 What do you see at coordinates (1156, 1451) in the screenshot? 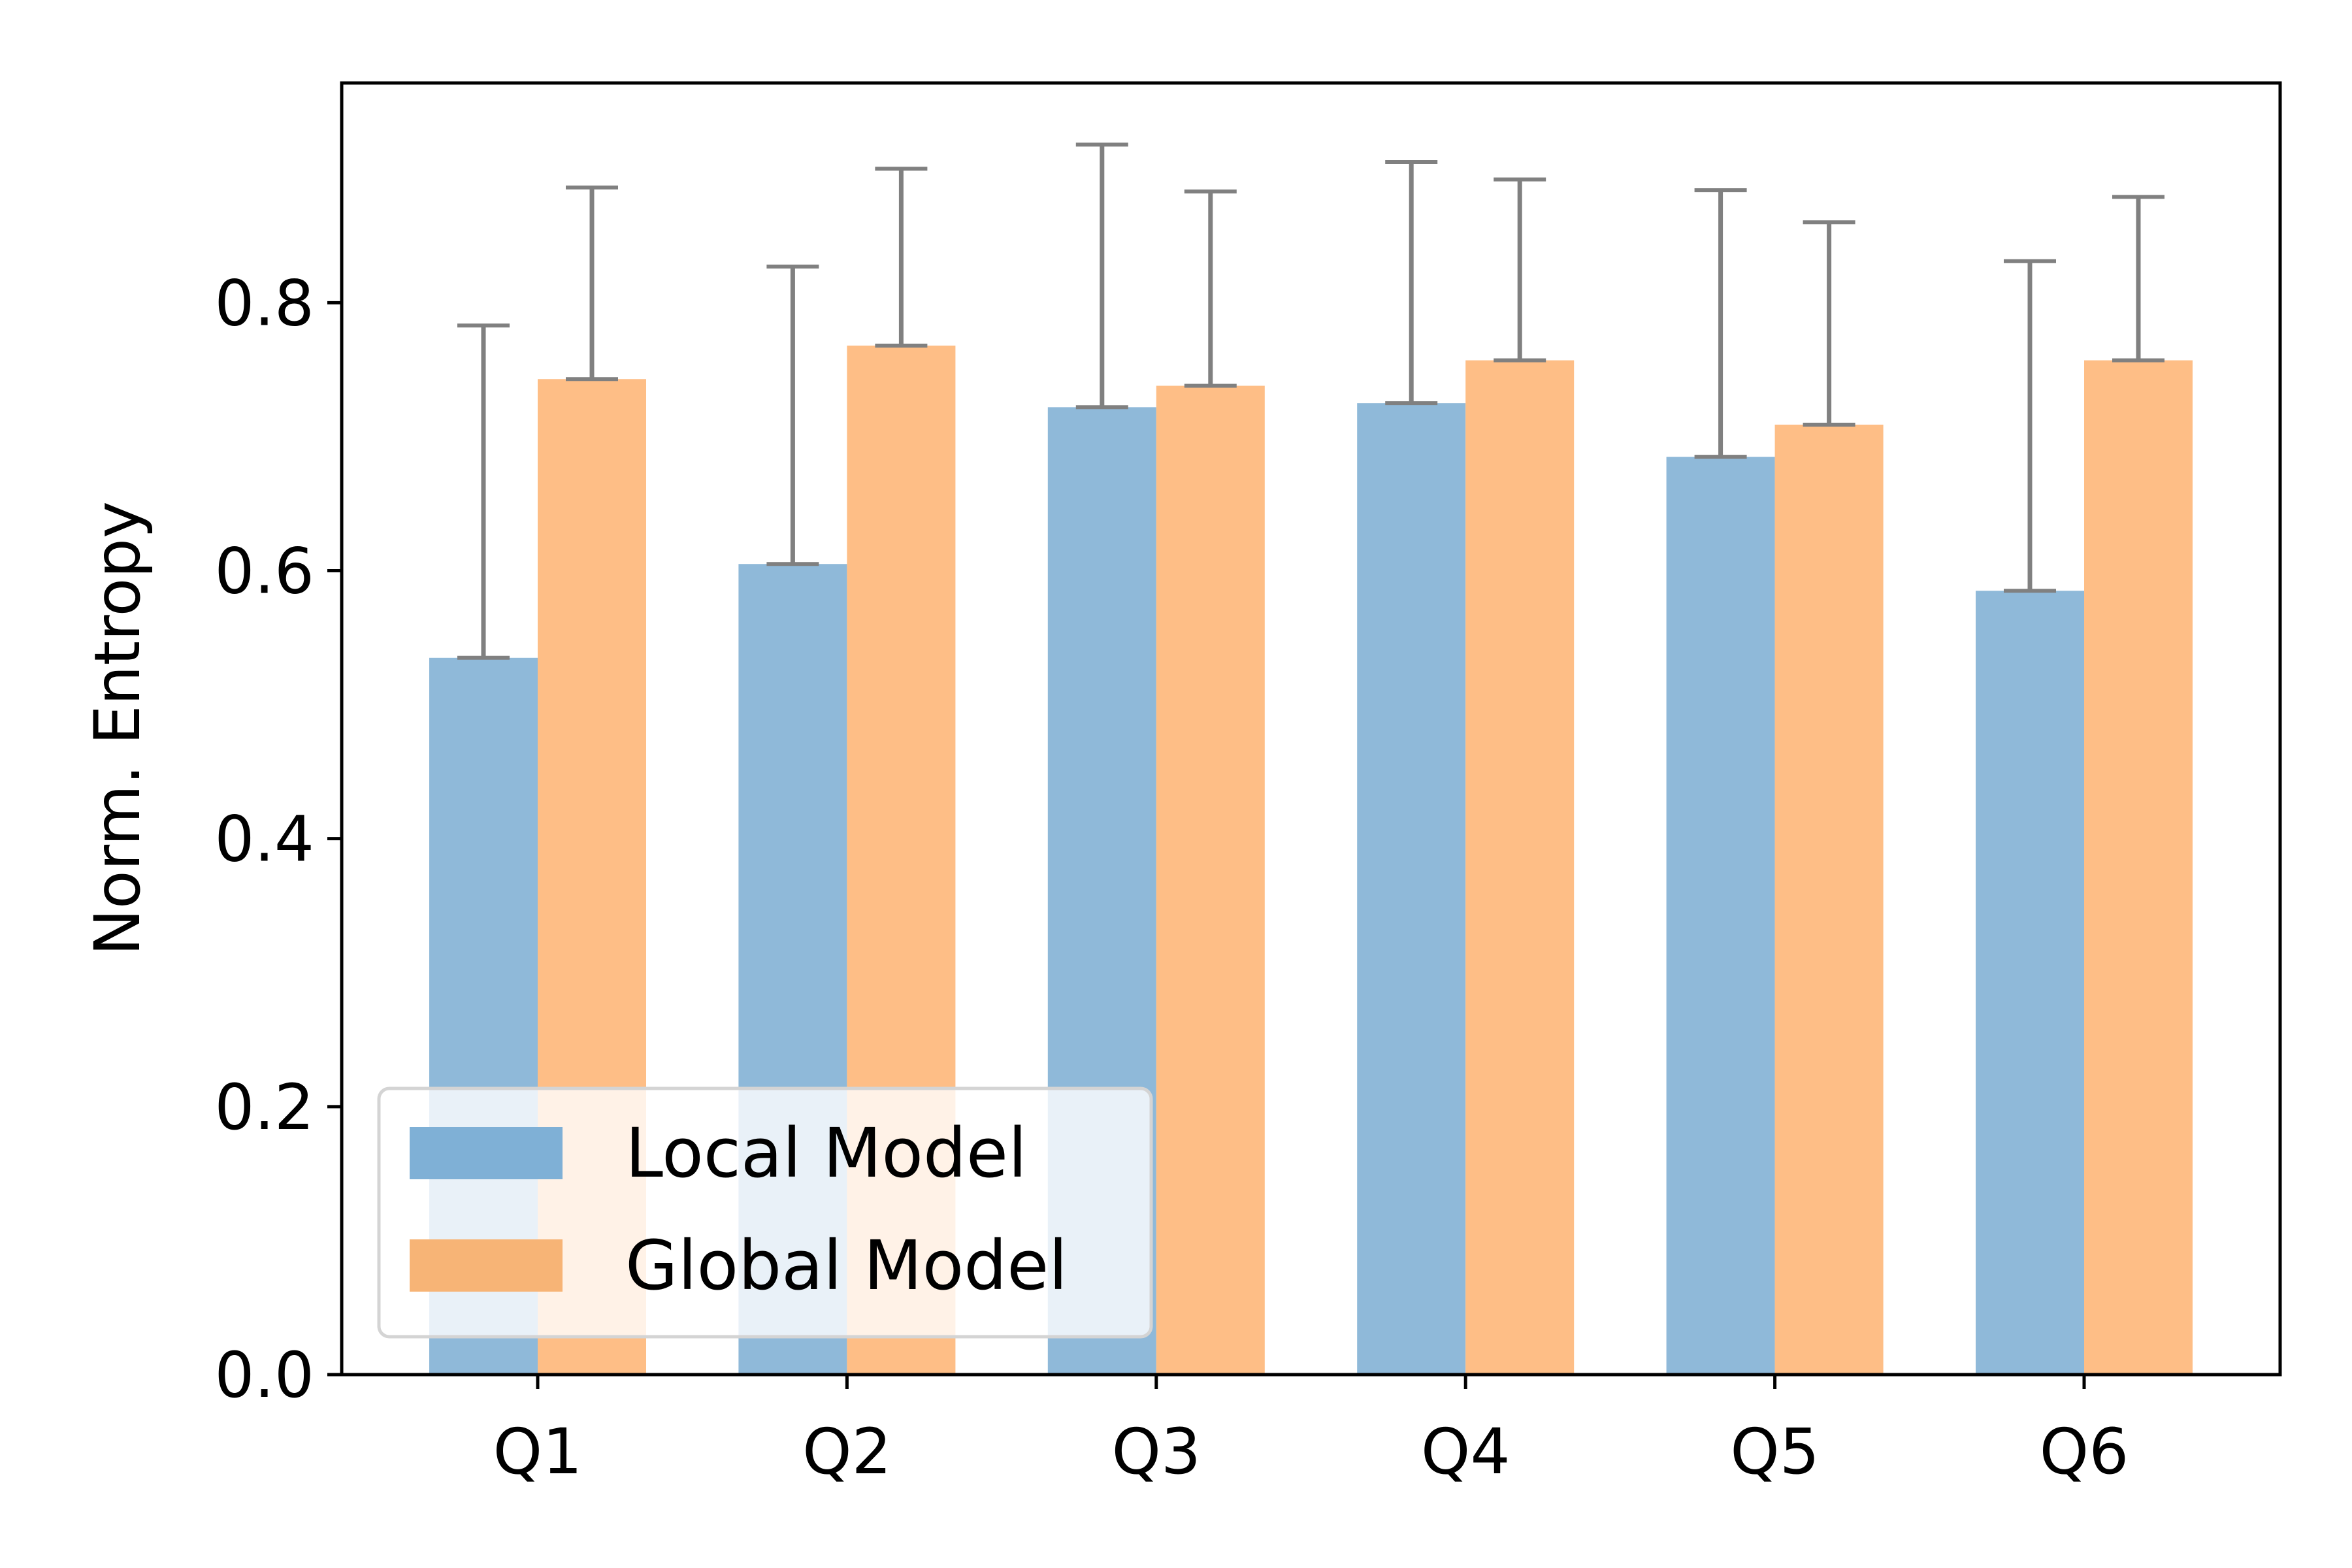
I see `x-tick-label-q3: Q3` at bounding box center [1156, 1451].